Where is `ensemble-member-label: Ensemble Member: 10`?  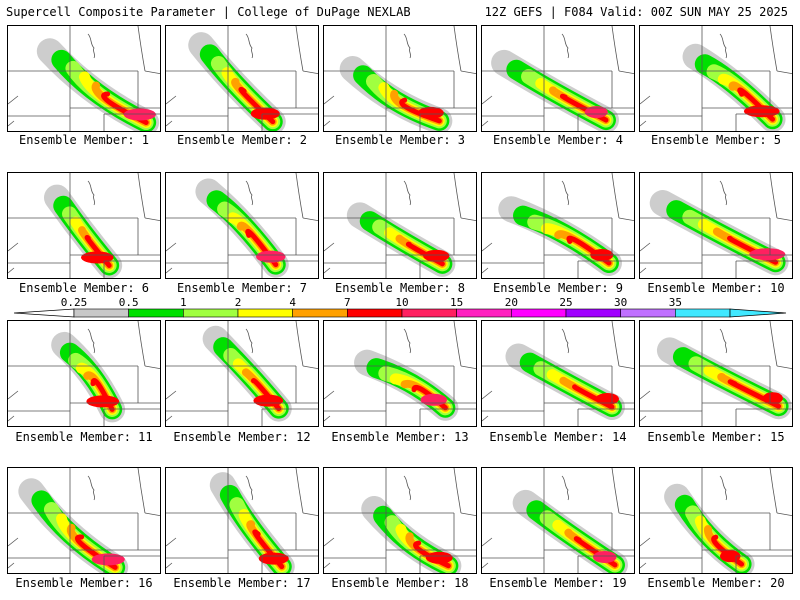
ensemble-member-label: Ensemble Member: 10 is located at coordinates (716, 288).